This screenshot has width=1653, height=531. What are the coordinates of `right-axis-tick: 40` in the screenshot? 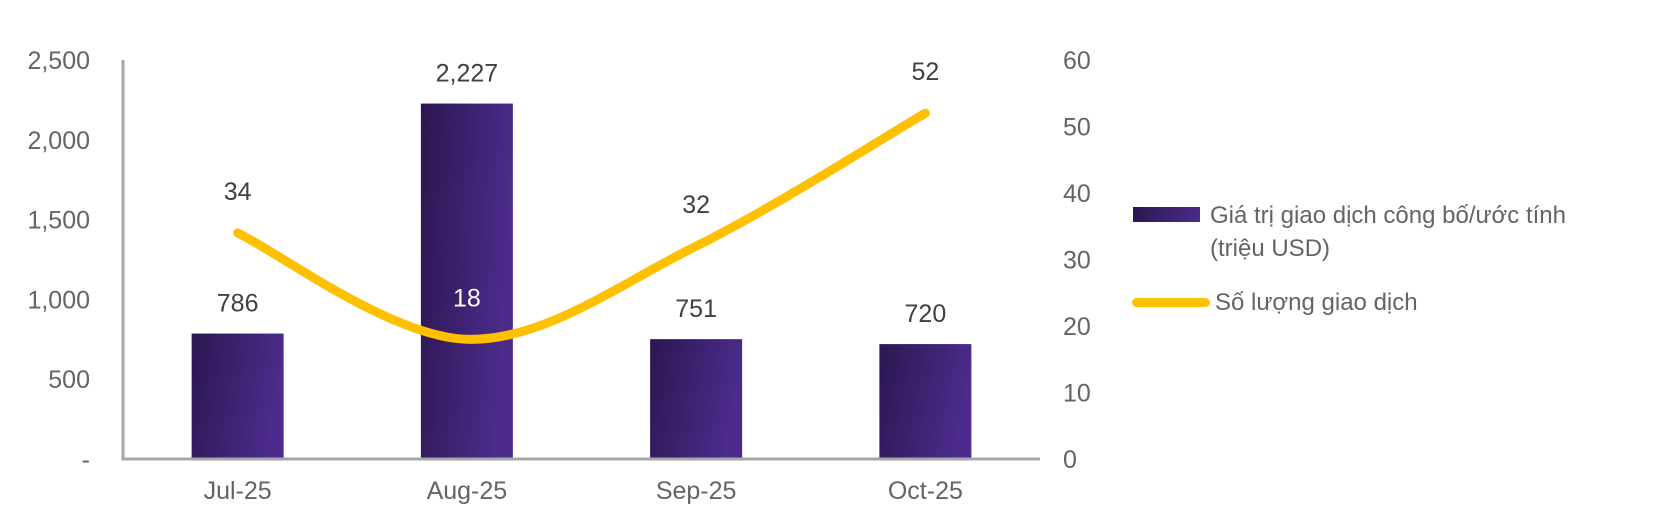 It's located at (1077, 194).